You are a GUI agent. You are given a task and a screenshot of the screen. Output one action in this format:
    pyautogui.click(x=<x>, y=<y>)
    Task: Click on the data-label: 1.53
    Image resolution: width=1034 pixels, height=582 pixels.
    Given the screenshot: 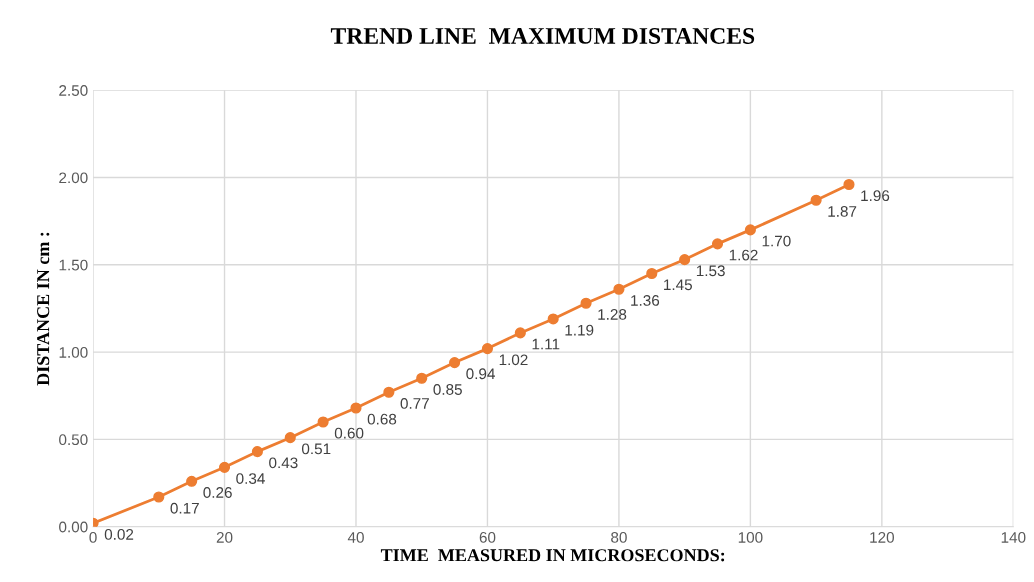 What is the action you would take?
    pyautogui.click(x=710, y=271)
    